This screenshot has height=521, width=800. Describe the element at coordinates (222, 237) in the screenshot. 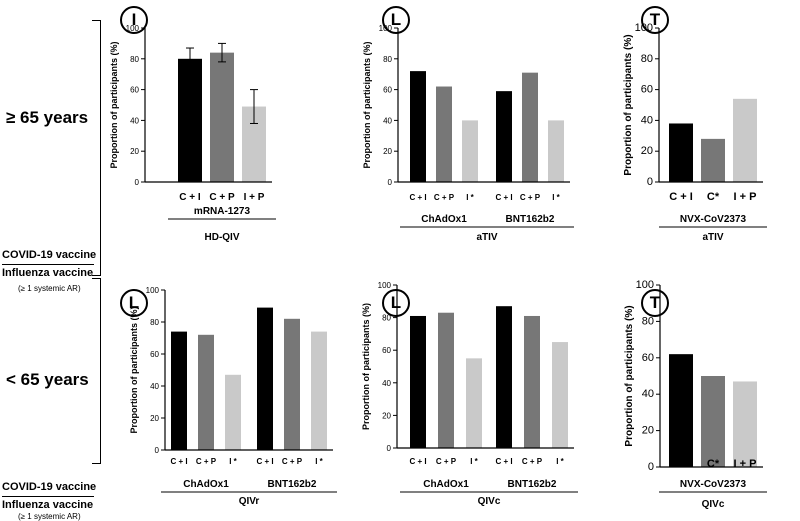

I see `influenza-vaccine-name: HD-QIV` at that location.